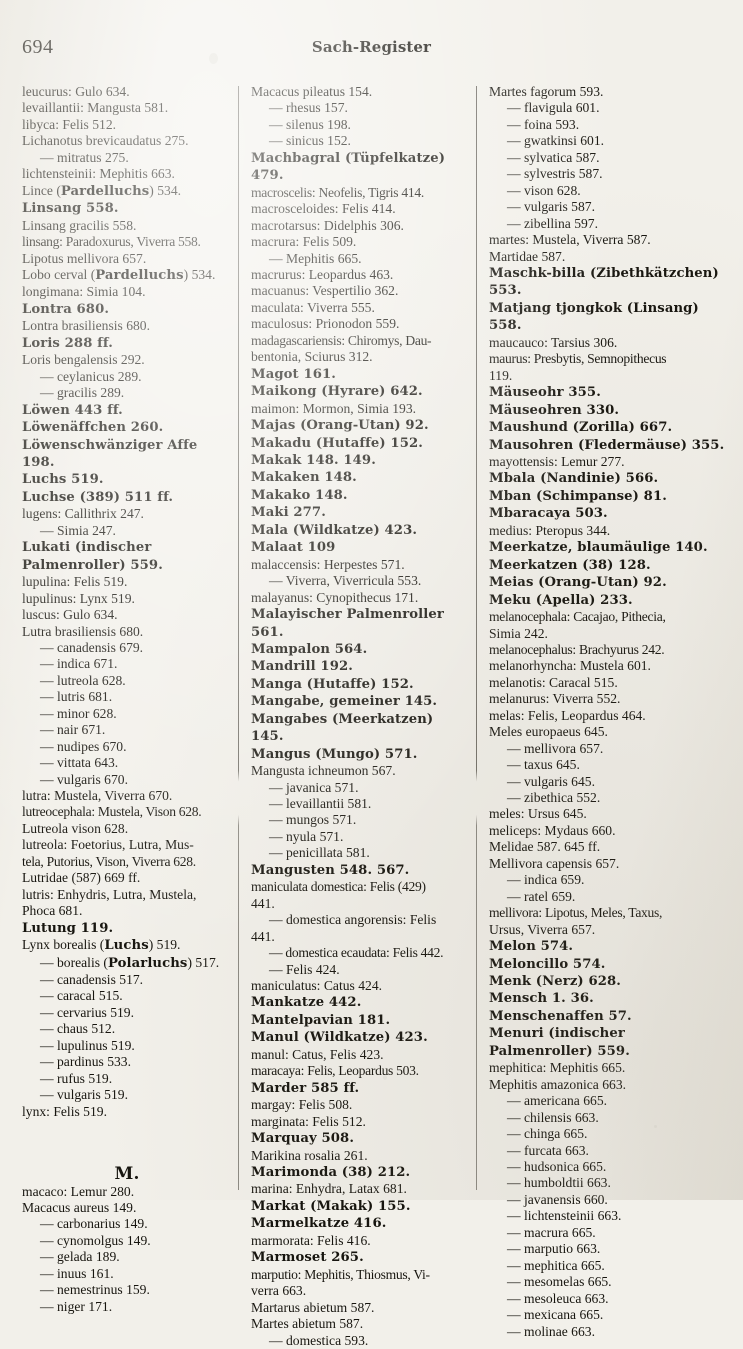 Image resolution: width=743 pixels, height=1349 pixels. What do you see at coordinates (307, 1258) in the screenshot?
I see `fraktur-text: Marmoset 265.` at bounding box center [307, 1258].